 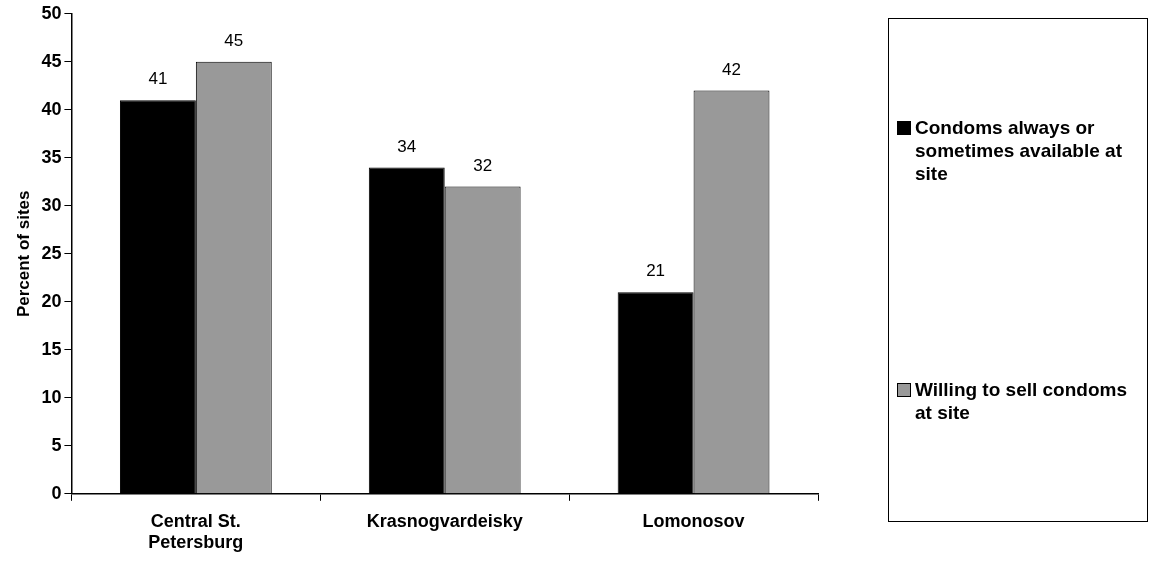 What do you see at coordinates (51, 204) in the screenshot?
I see `y-tick-label: 30` at bounding box center [51, 204].